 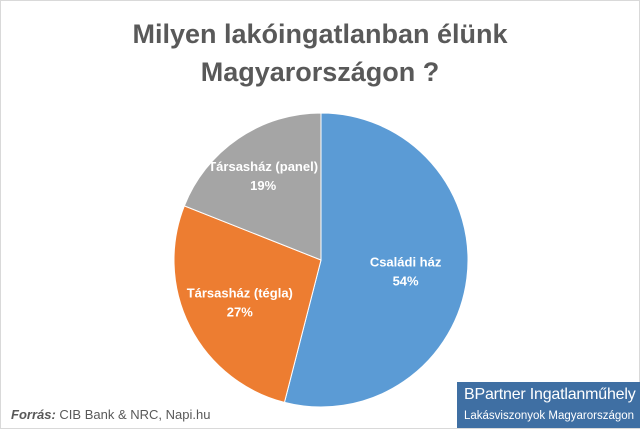 What do you see at coordinates (263, 166) in the screenshot?
I see `slice-label-tarsashaz-panel: Társasház (panel)` at bounding box center [263, 166].